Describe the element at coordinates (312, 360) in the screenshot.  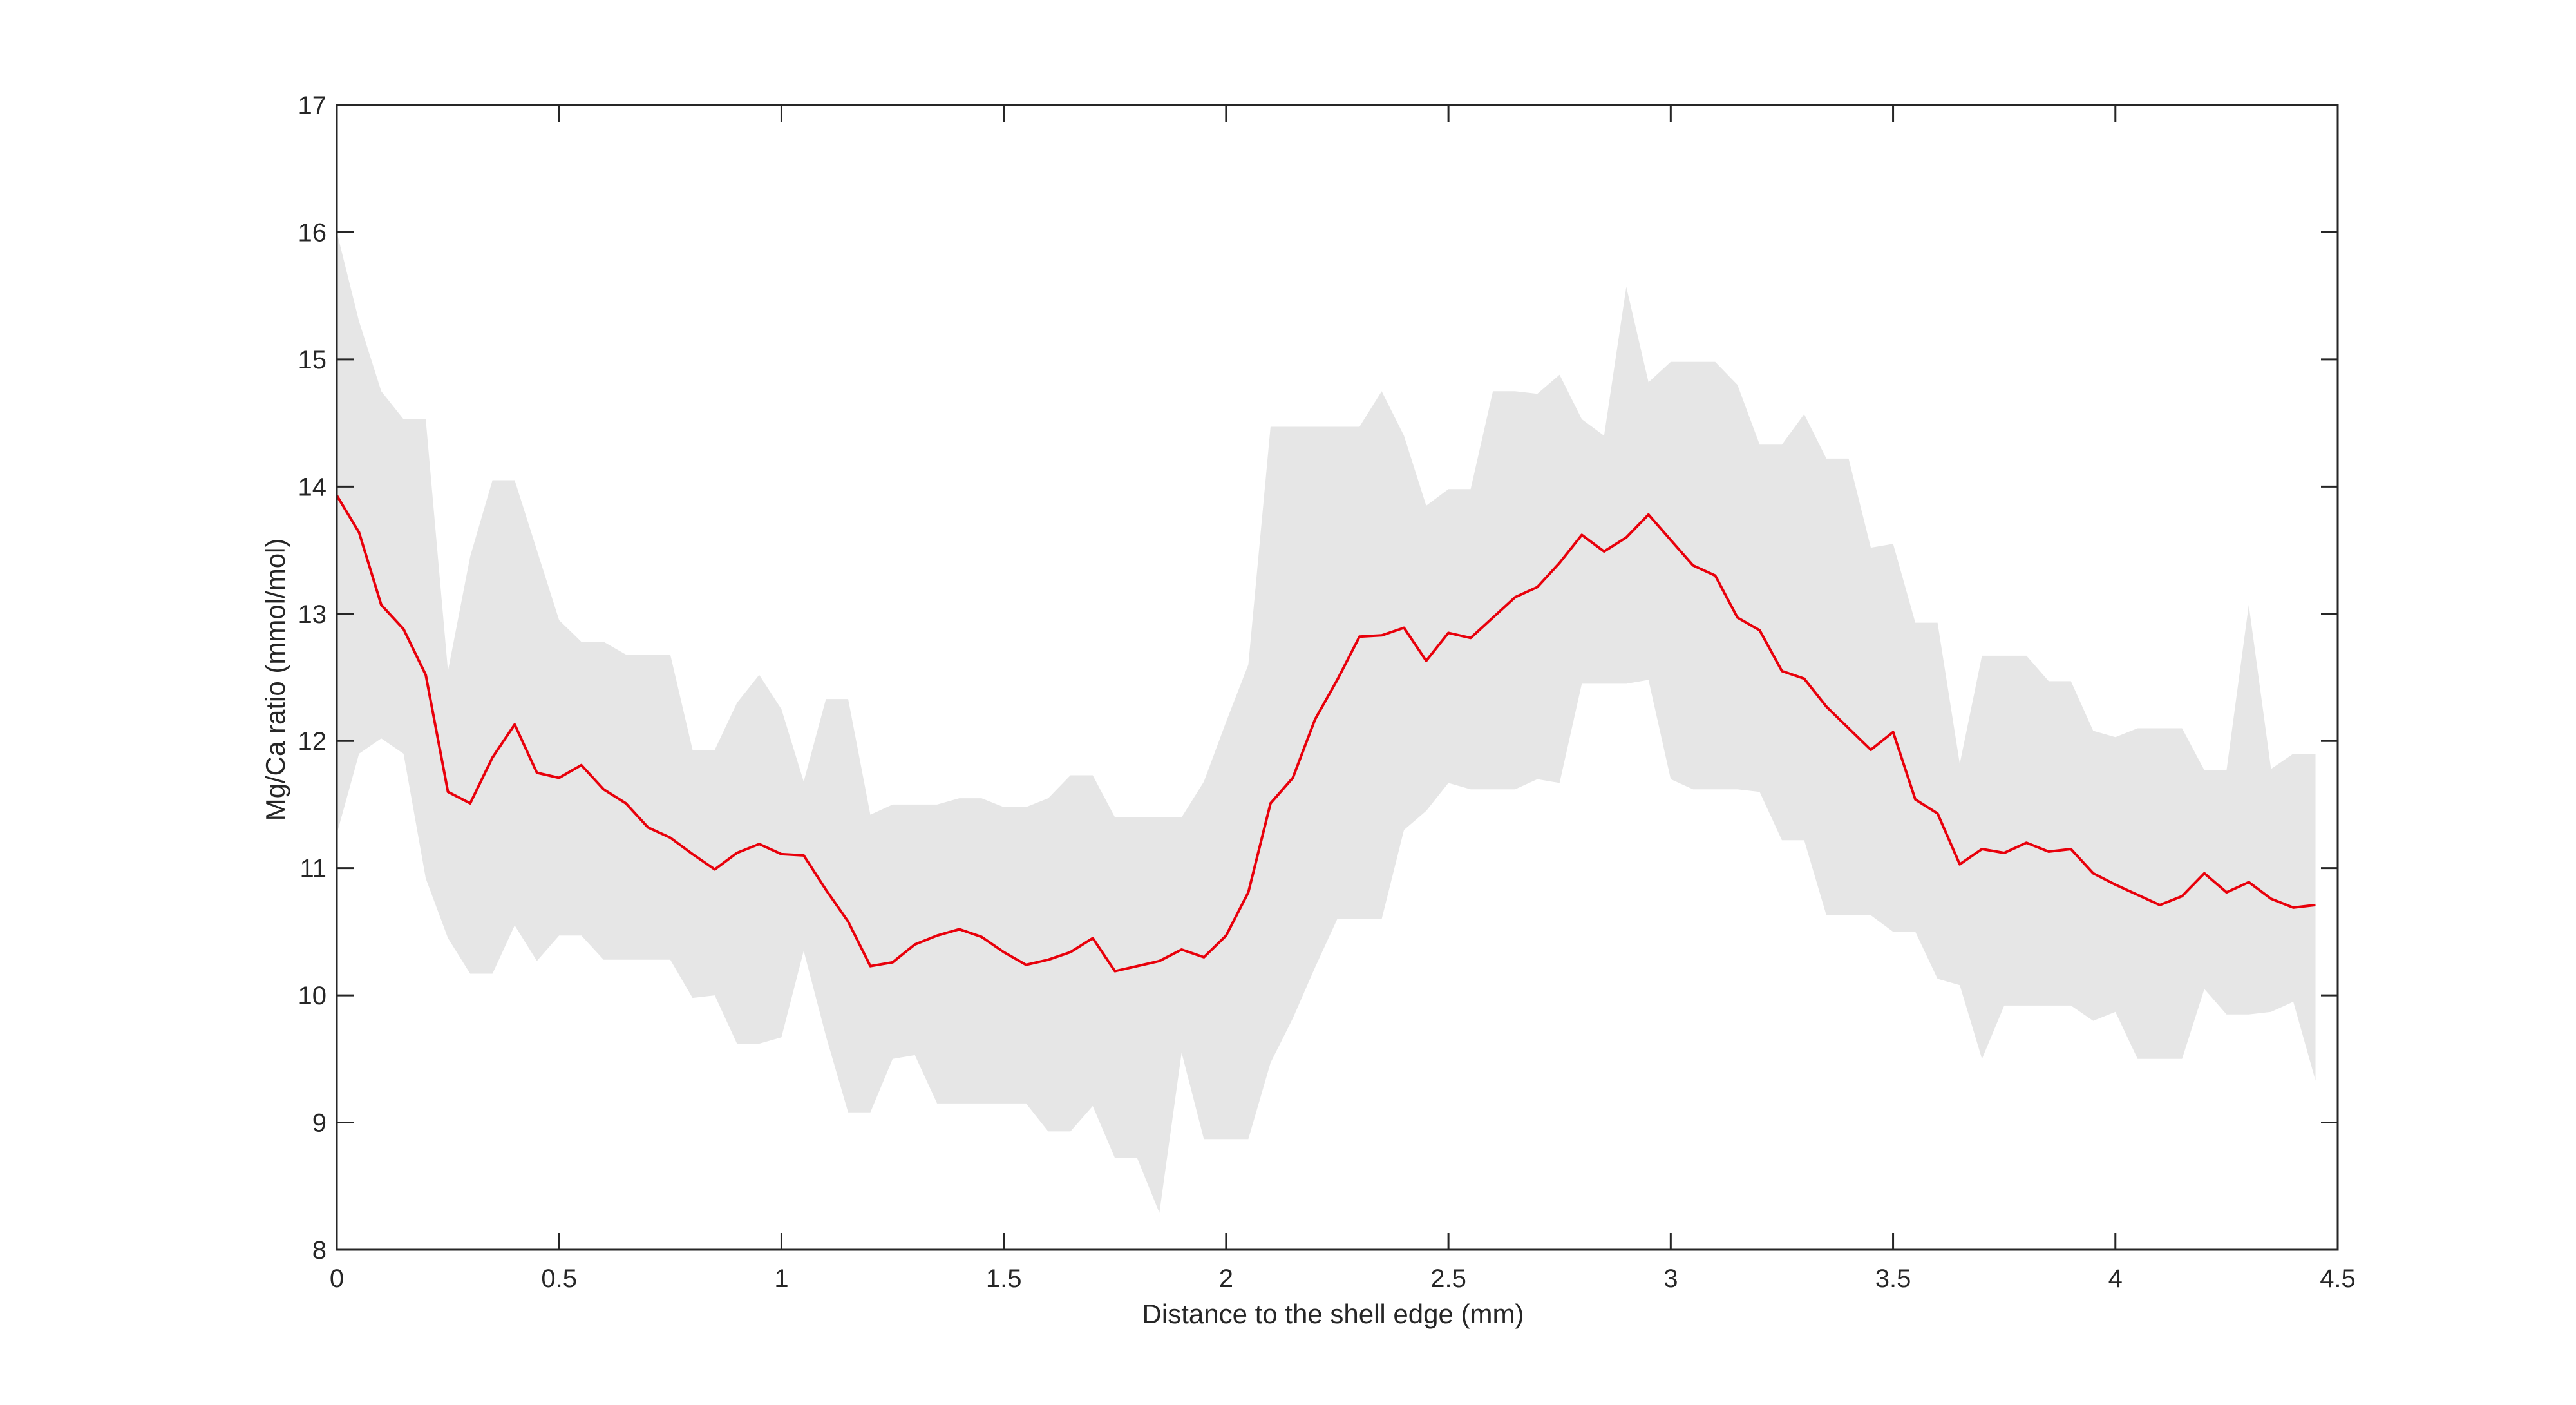
I see `y-tick-label: 15` at that location.